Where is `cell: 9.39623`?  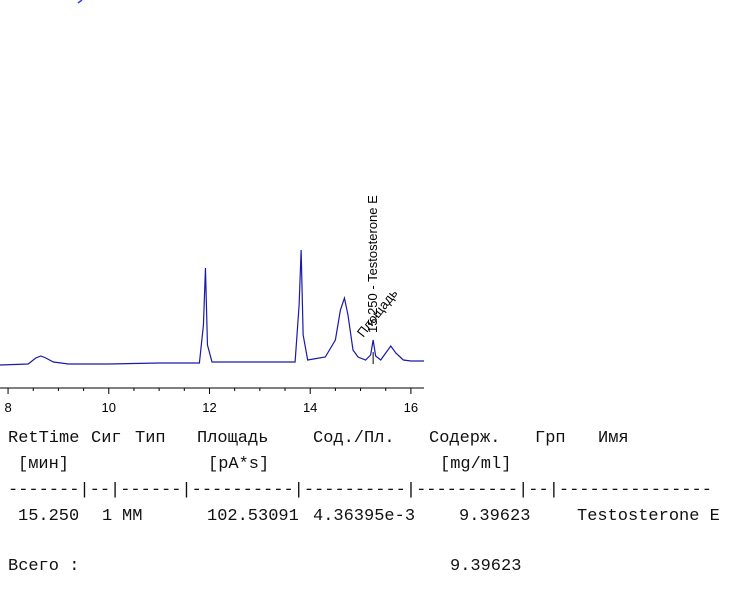 cell: 9.39623 is located at coordinates (495, 516).